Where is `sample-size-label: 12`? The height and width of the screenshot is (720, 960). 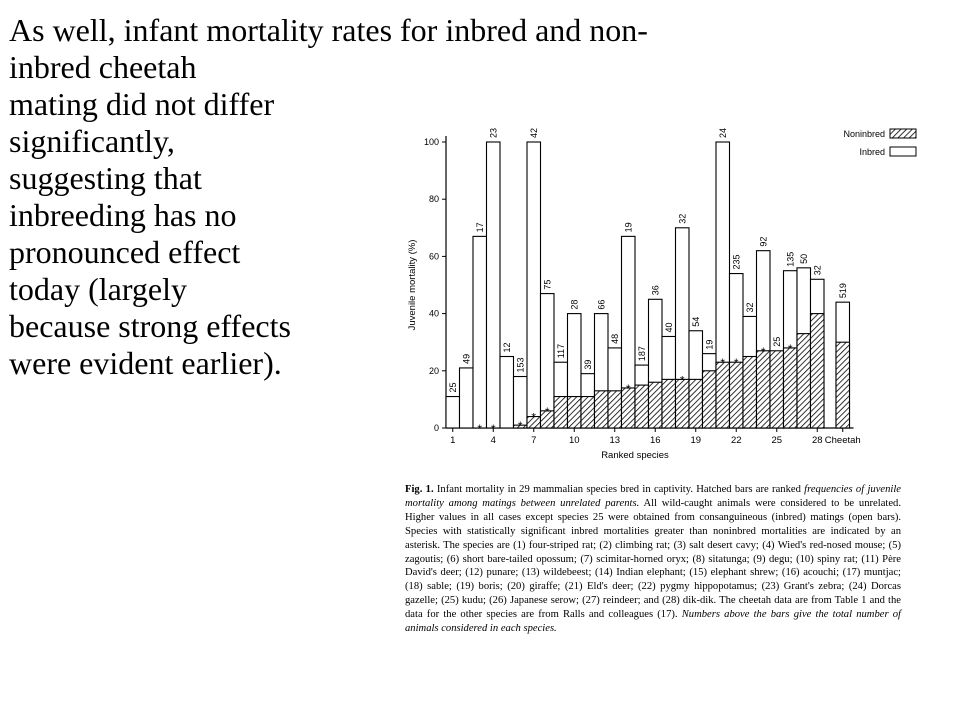 sample-size-label: 12 is located at coordinates (507, 347).